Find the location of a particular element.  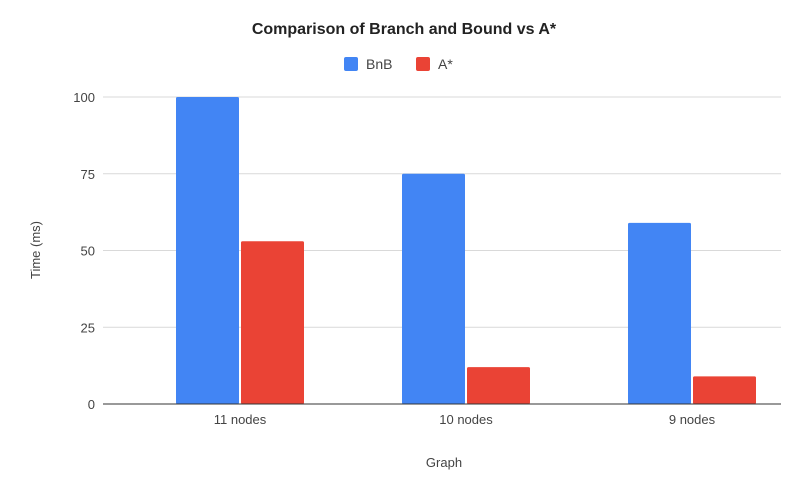

x-axis-title: Graph is located at coordinates (444, 462).